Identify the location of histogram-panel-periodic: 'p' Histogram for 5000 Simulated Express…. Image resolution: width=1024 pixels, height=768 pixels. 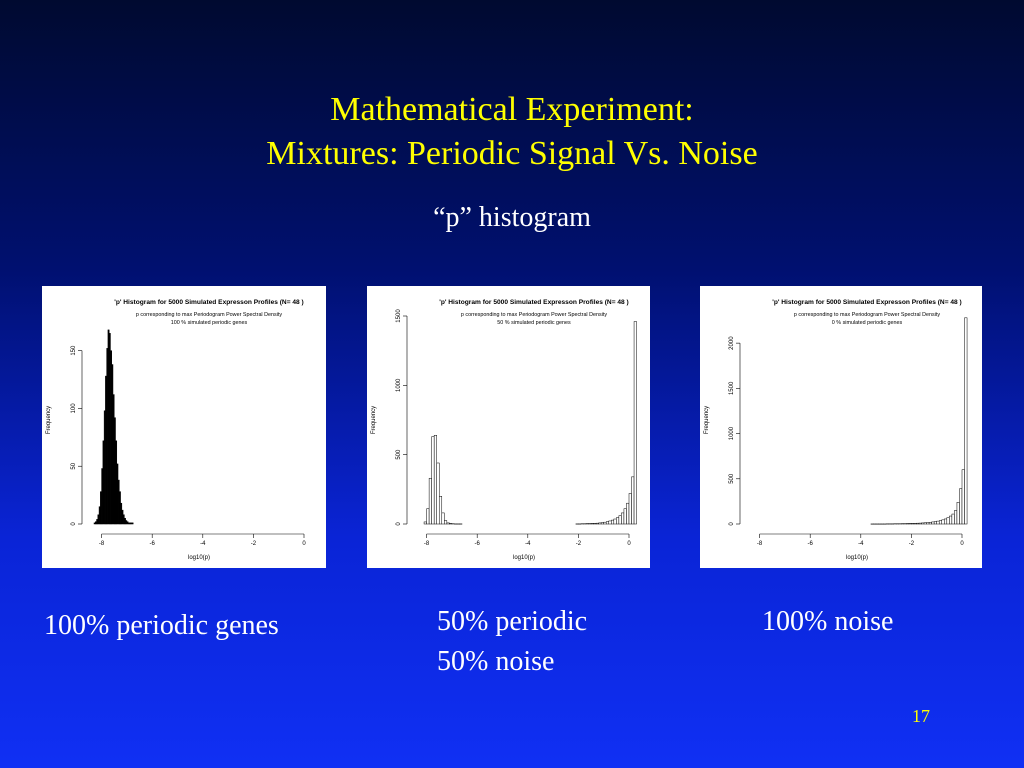
(184, 427).